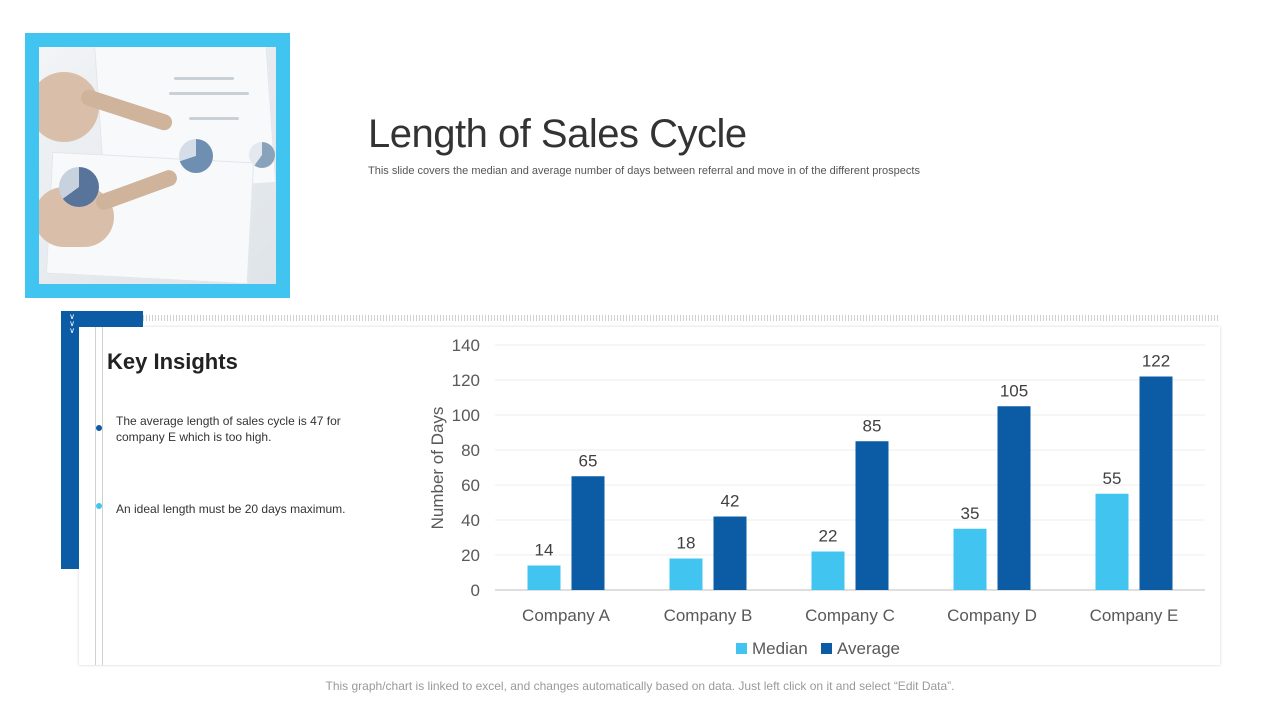 This screenshot has width=1280, height=720. I want to click on y-tick-label: 120, so click(466, 380).